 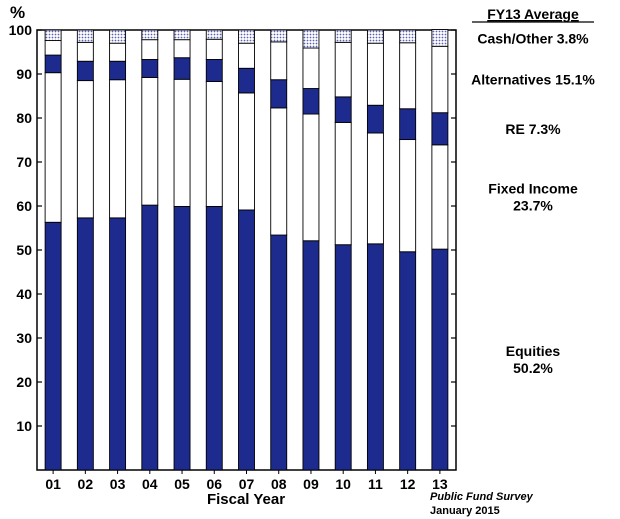 What do you see at coordinates (247, 484) in the screenshot?
I see `x-tick-label-07: 07` at bounding box center [247, 484].